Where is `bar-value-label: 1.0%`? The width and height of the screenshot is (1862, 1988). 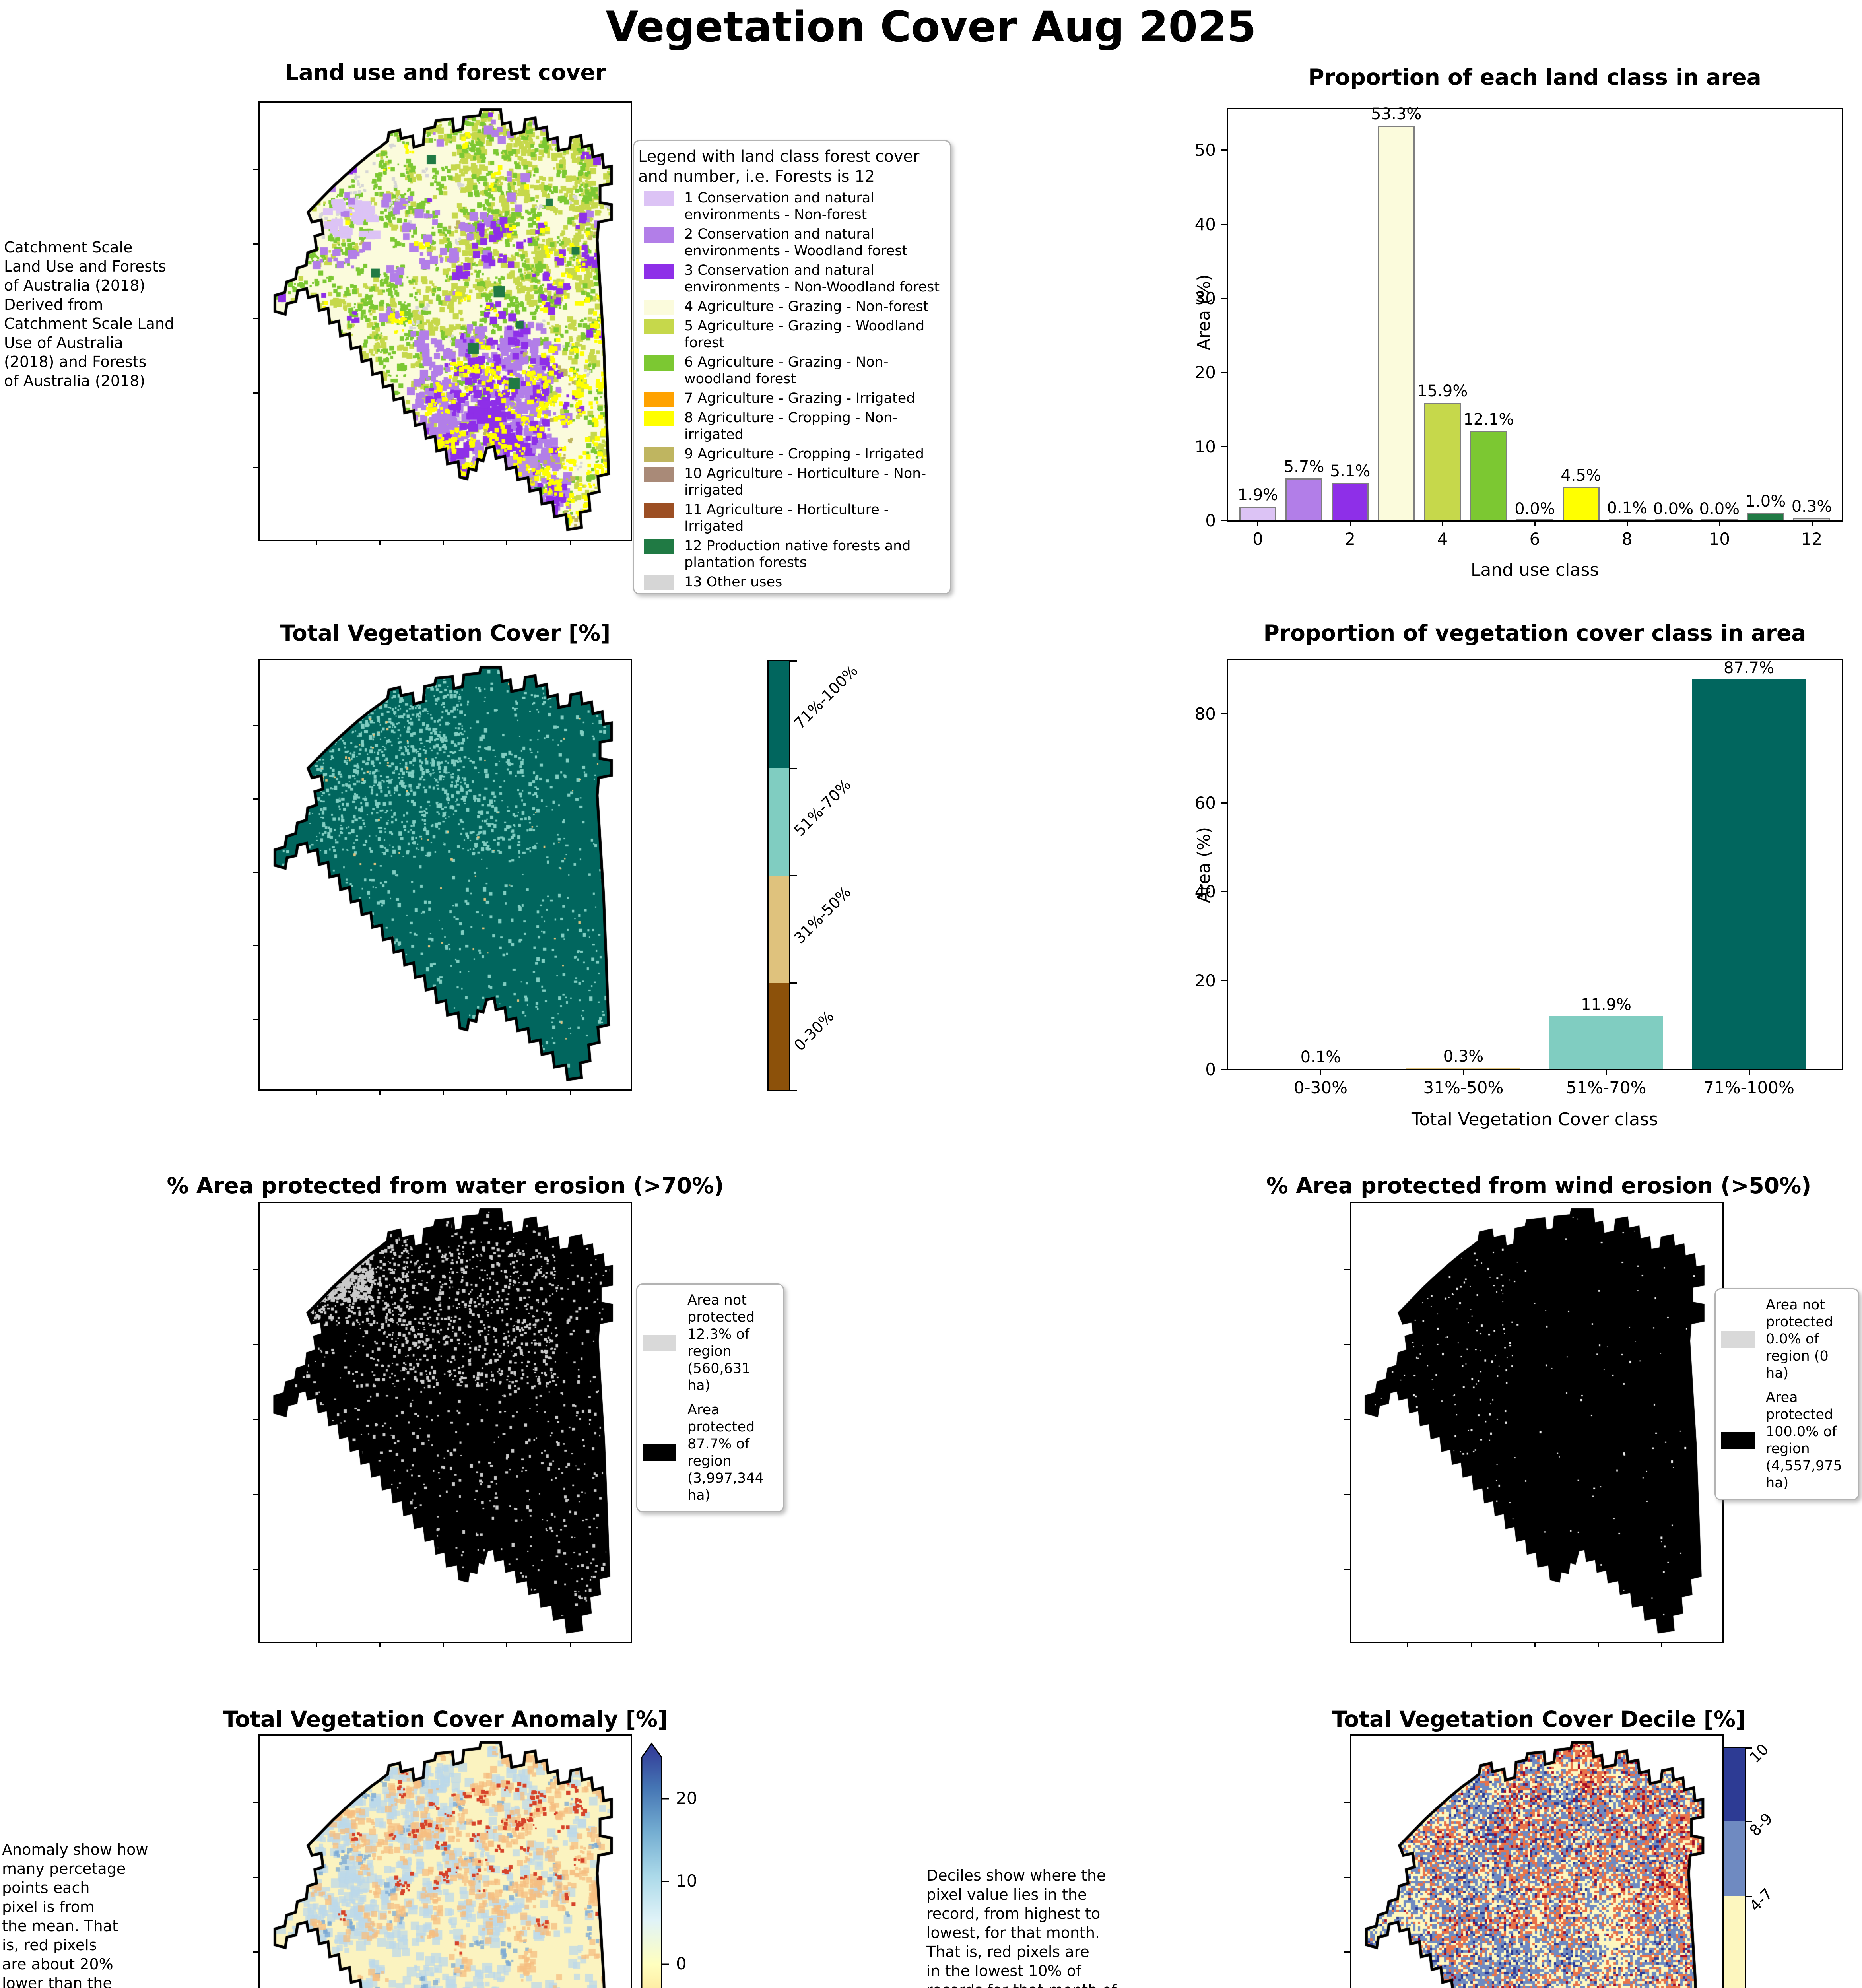
bar-value-label: 1.0% is located at coordinates (1766, 501).